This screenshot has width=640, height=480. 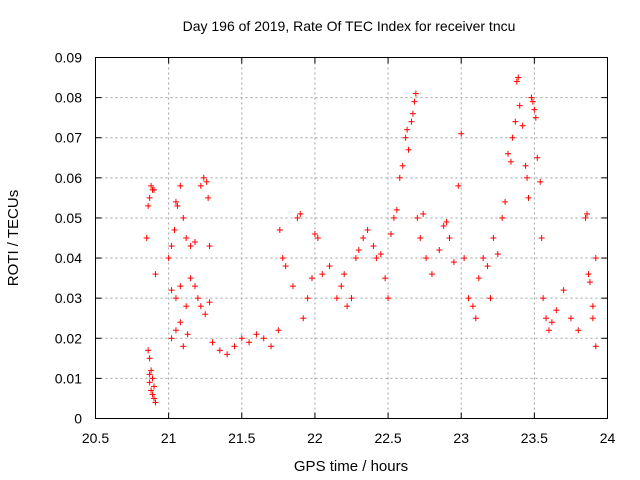 I want to click on x-tick-label: 22, so click(x=315, y=438).